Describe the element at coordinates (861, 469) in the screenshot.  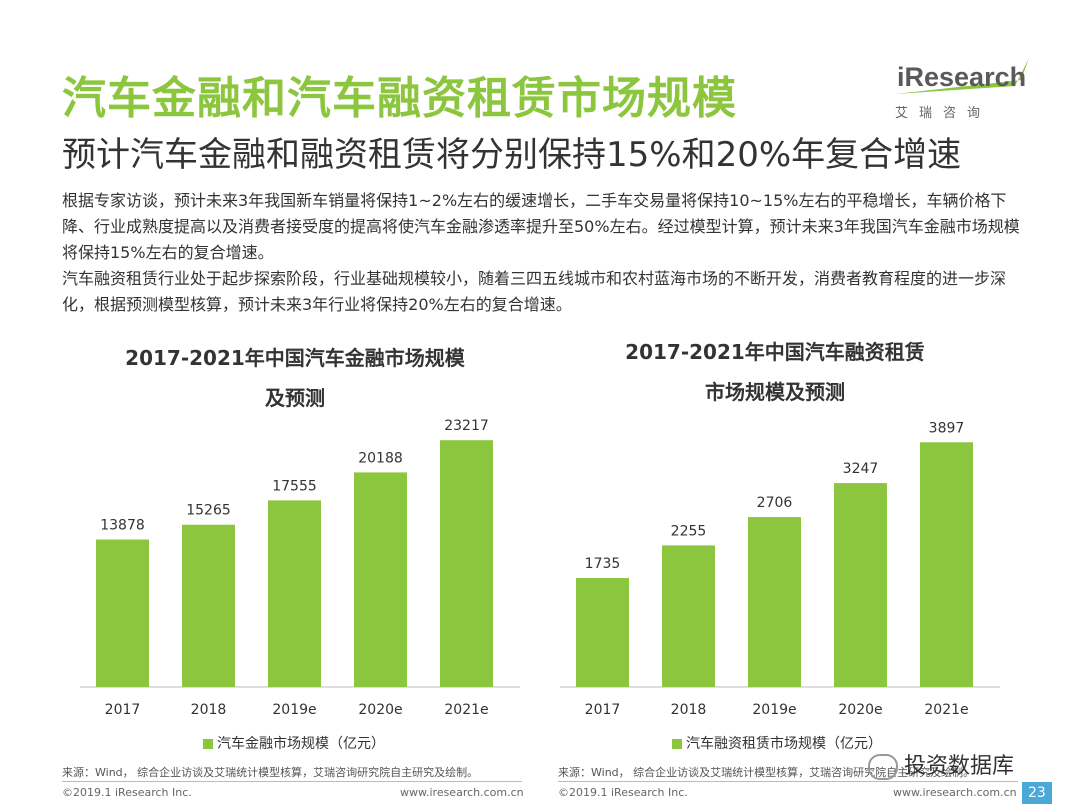
I see `data-label: 3247` at that location.